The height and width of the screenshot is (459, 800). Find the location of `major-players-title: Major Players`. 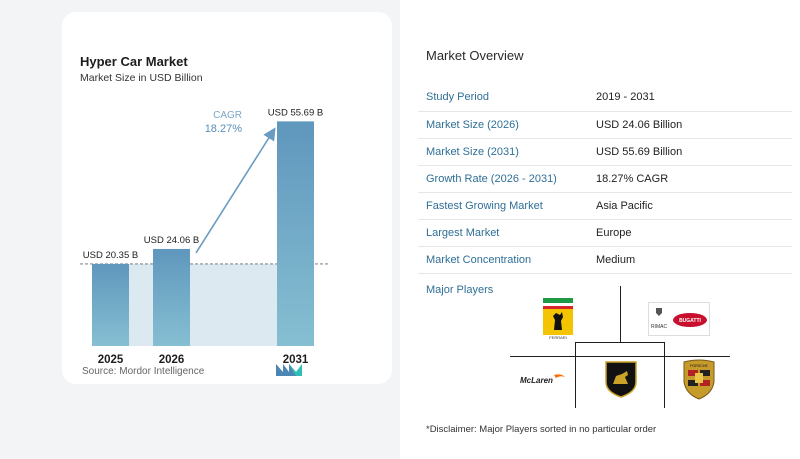

major-players-title: Major Players is located at coordinates (460, 290).